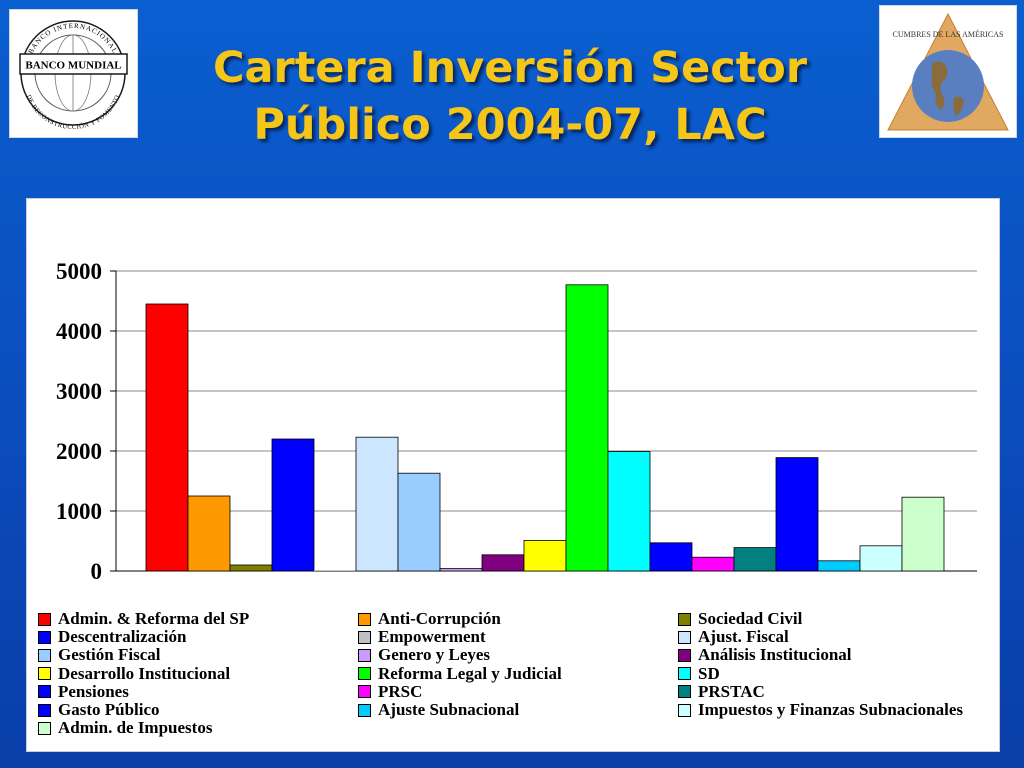 The image size is (1024, 768). I want to click on legend-item: Reforma Legal y Judicial, so click(460, 673).